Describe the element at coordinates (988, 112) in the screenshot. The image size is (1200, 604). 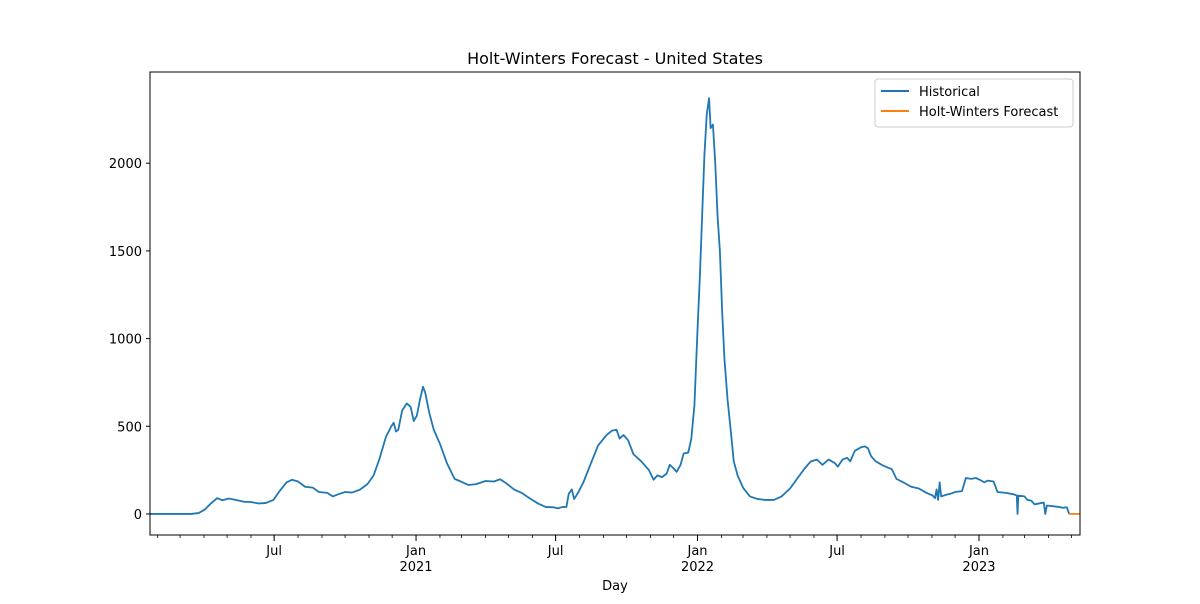
I see `legend-label: Holt-Winters Forecast` at that location.